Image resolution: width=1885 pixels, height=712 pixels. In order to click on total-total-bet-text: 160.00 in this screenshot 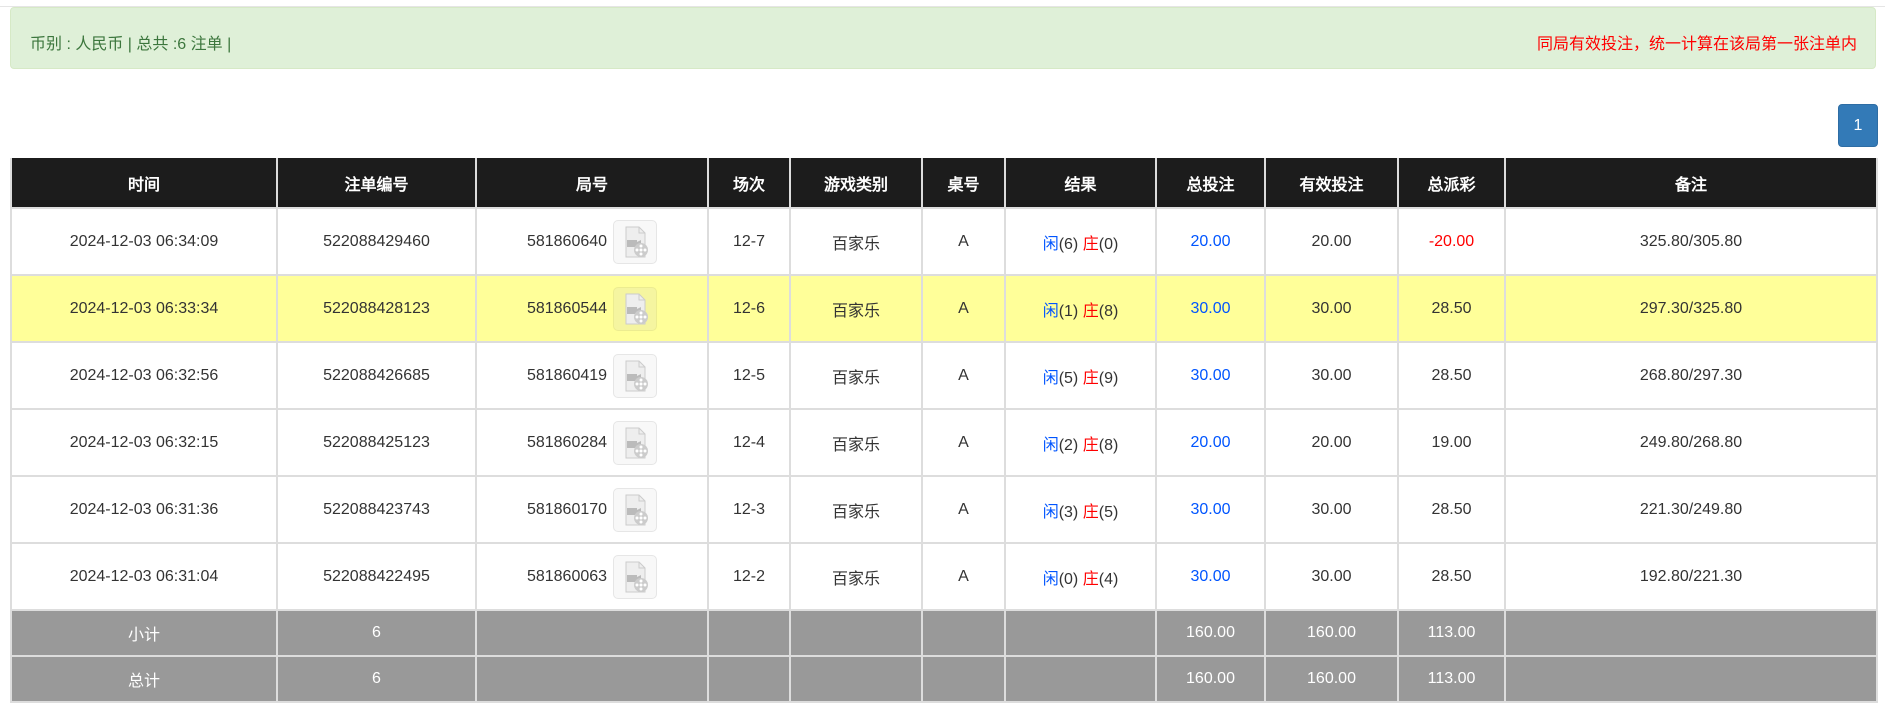, I will do `click(1210, 678)`.